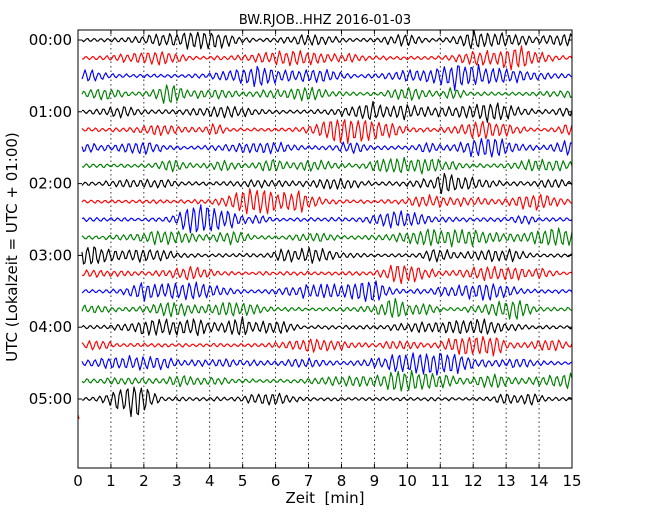  What do you see at coordinates (324, 498) in the screenshot?
I see `x-axis-label: Zeit [min]` at bounding box center [324, 498].